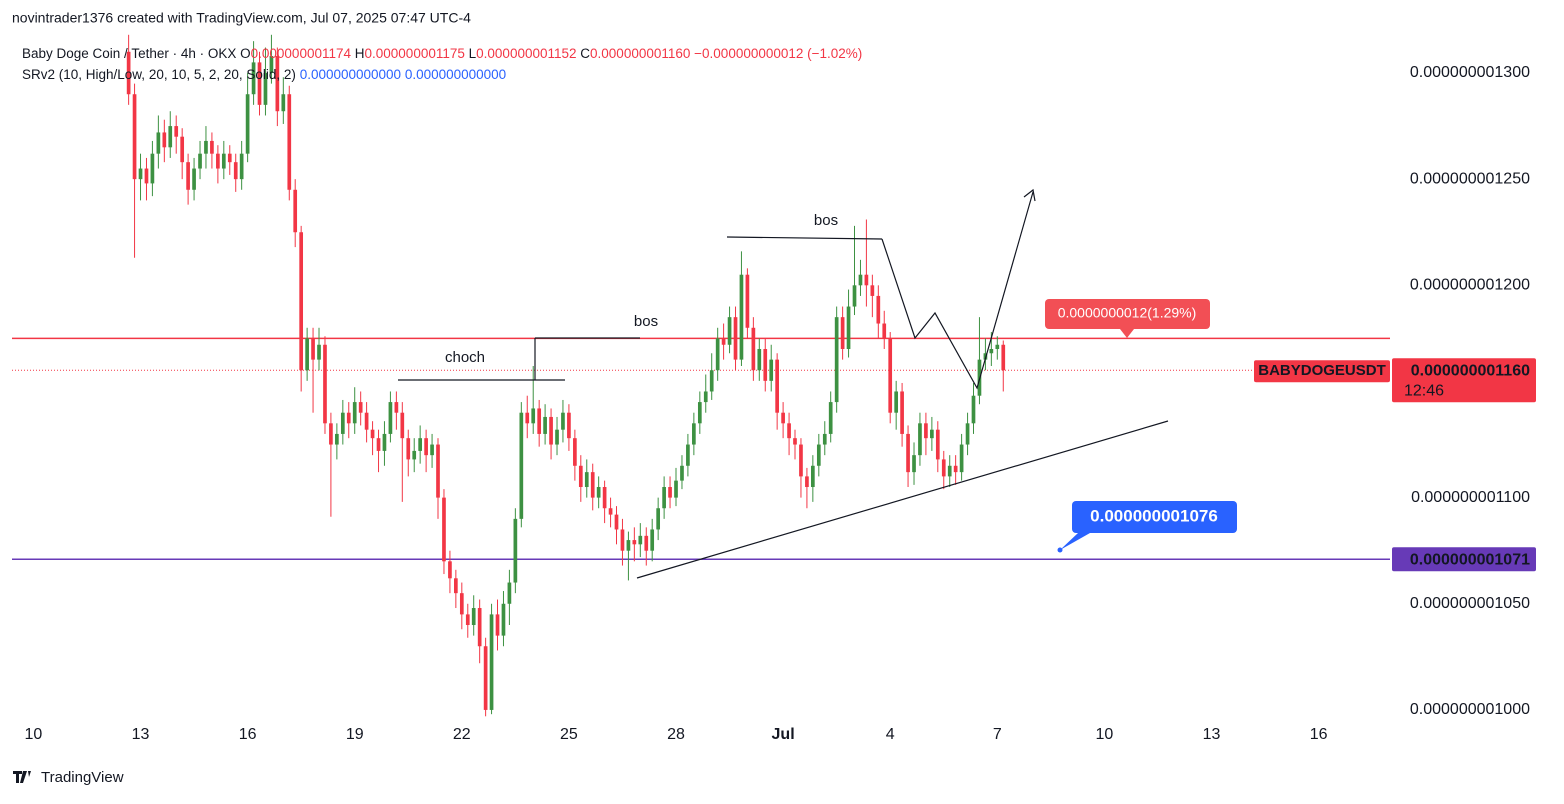  Describe the element at coordinates (1060, 550) in the screenshot. I see `callout-dot` at that location.